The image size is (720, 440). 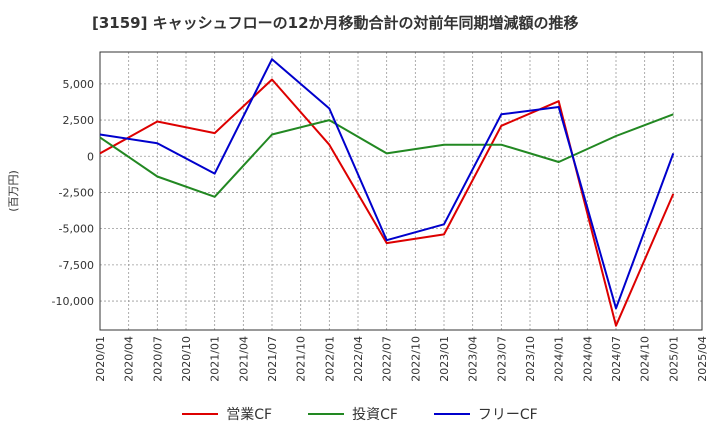 What do you see at coordinates (301, 359) in the screenshot?
I see `x-tick-label: 2021/10` at bounding box center [301, 359].